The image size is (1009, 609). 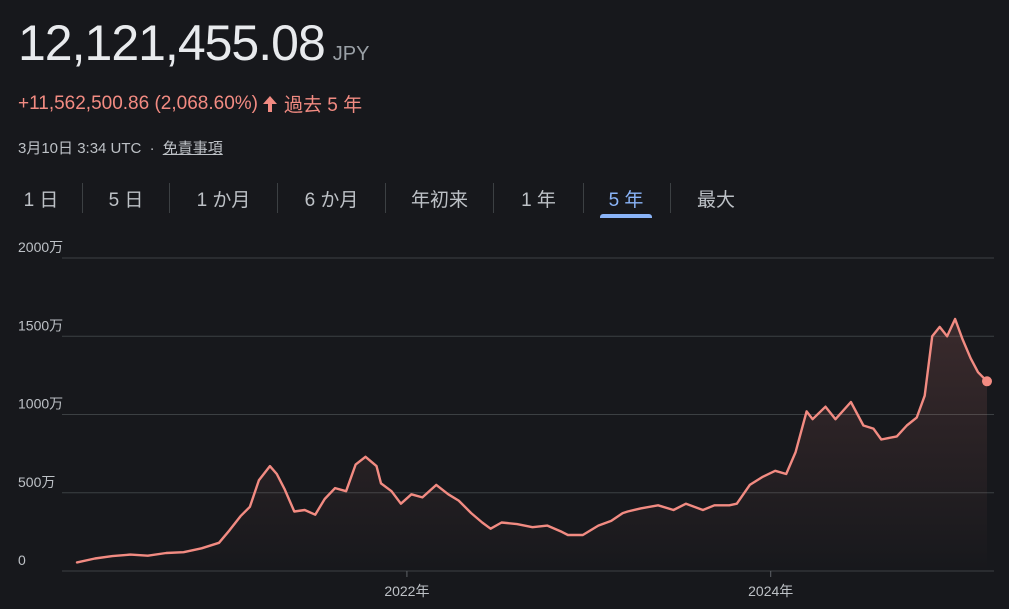 I want to click on tab-6m: 6 か月, so click(x=331, y=200).